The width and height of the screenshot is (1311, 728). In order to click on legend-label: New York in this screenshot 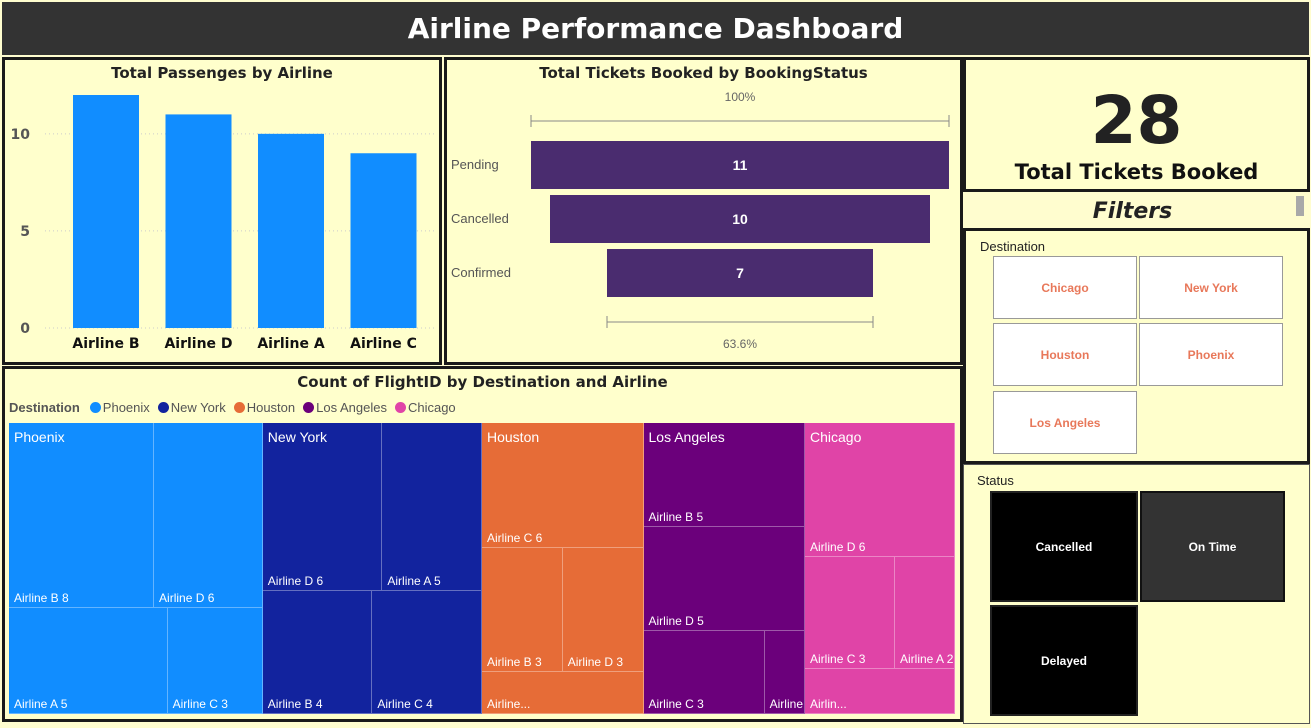, I will do `click(198, 407)`.